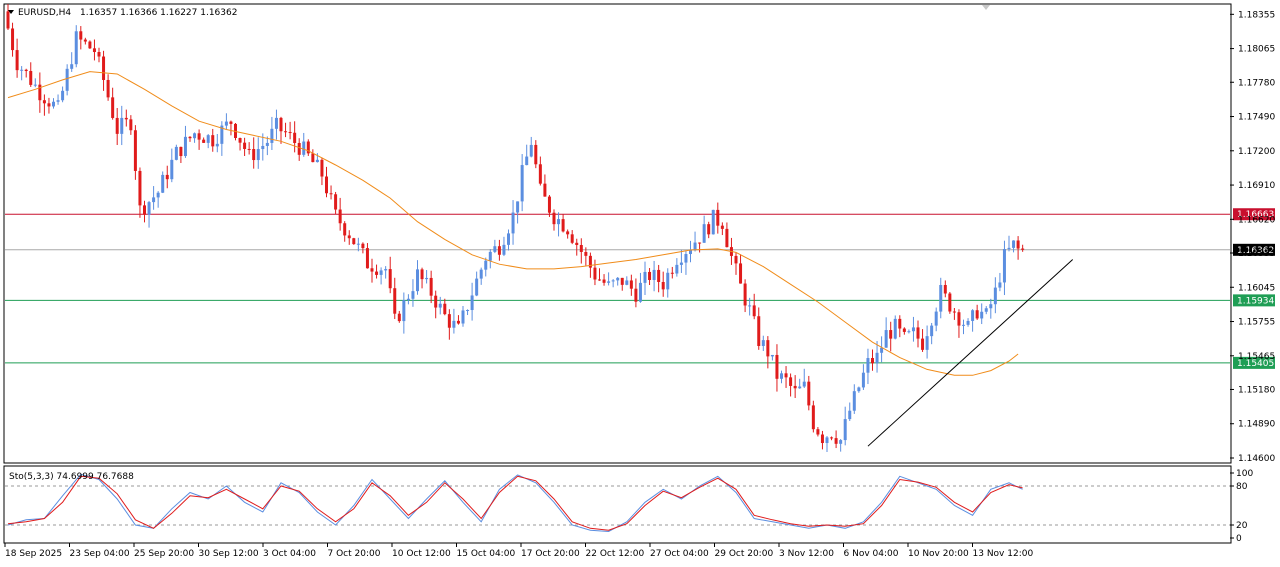 The image size is (1280, 567). I want to click on trendline-layer, so click(970, 353).